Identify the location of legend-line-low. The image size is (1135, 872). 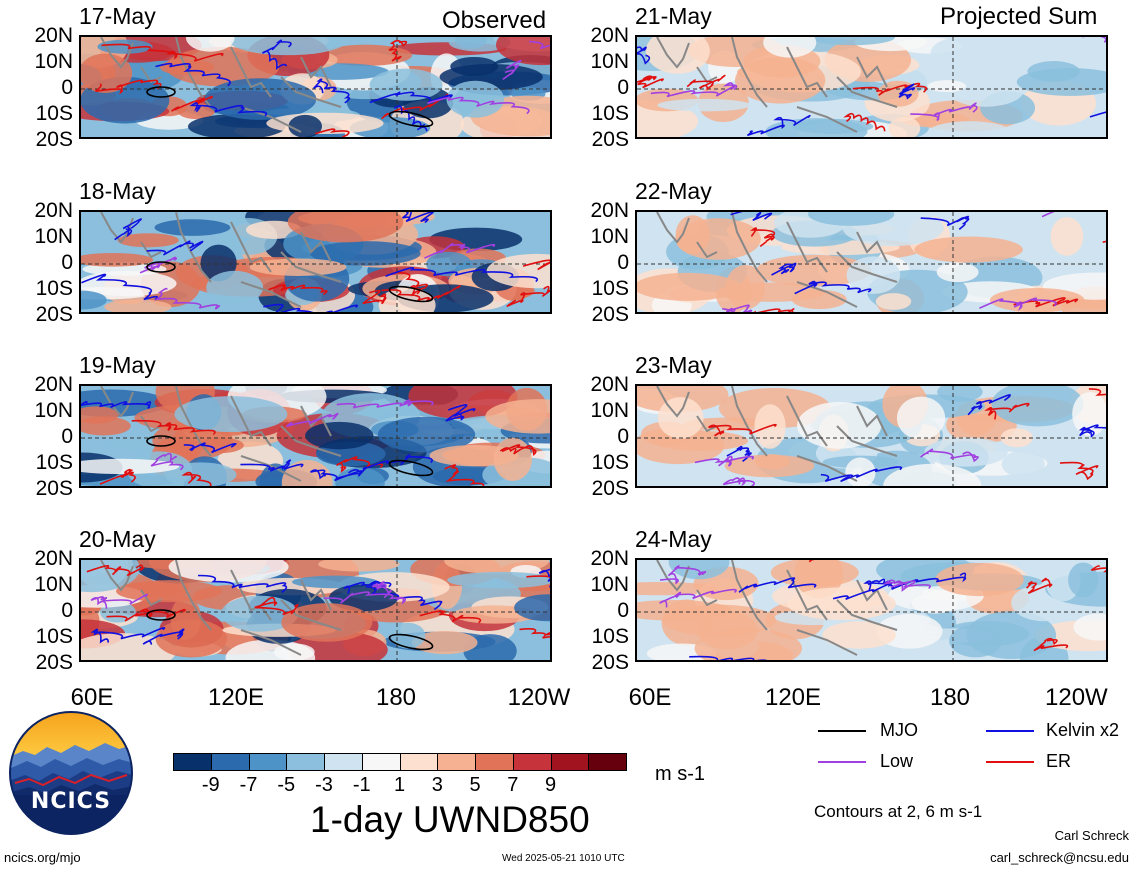
(842, 762).